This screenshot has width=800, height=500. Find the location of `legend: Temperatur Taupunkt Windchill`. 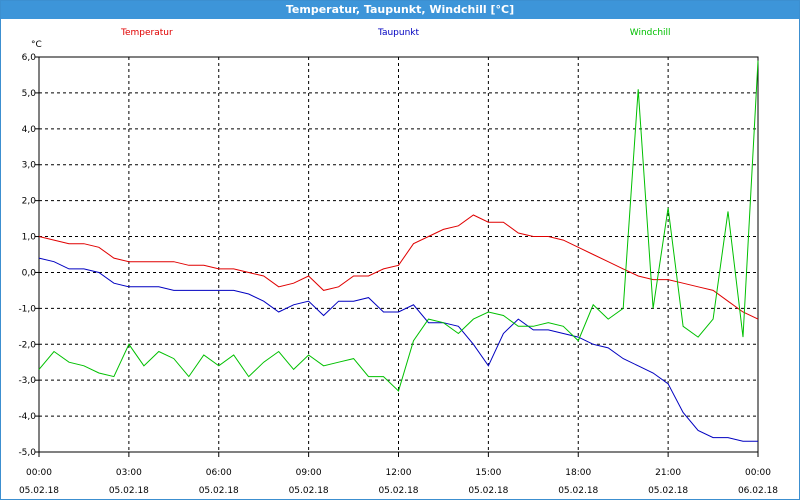

legend: Temperatur Taupunkt Windchill is located at coordinates (395, 33).